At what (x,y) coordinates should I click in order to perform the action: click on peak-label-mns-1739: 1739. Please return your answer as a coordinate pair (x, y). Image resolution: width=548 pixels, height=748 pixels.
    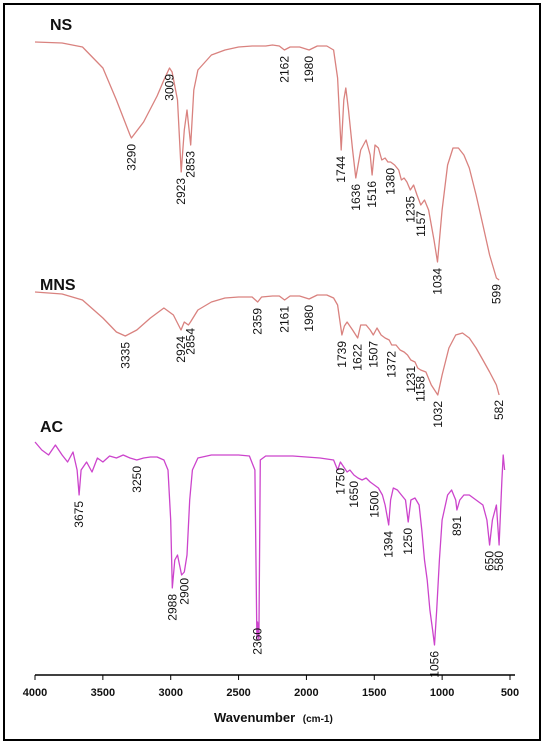
    Looking at the image, I should click on (342, 354).